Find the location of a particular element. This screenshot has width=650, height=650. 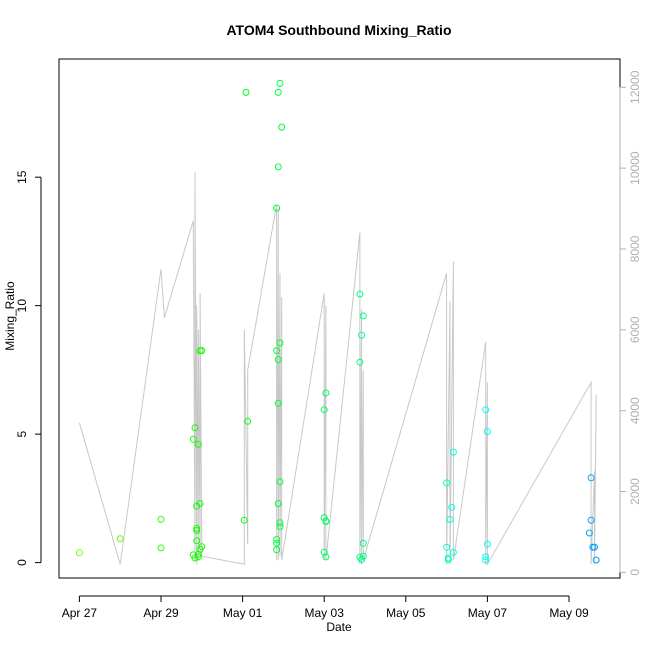

y2-axis: 0 2000 4000 6000 8000 10000 12000 is located at coordinates (630, 323).